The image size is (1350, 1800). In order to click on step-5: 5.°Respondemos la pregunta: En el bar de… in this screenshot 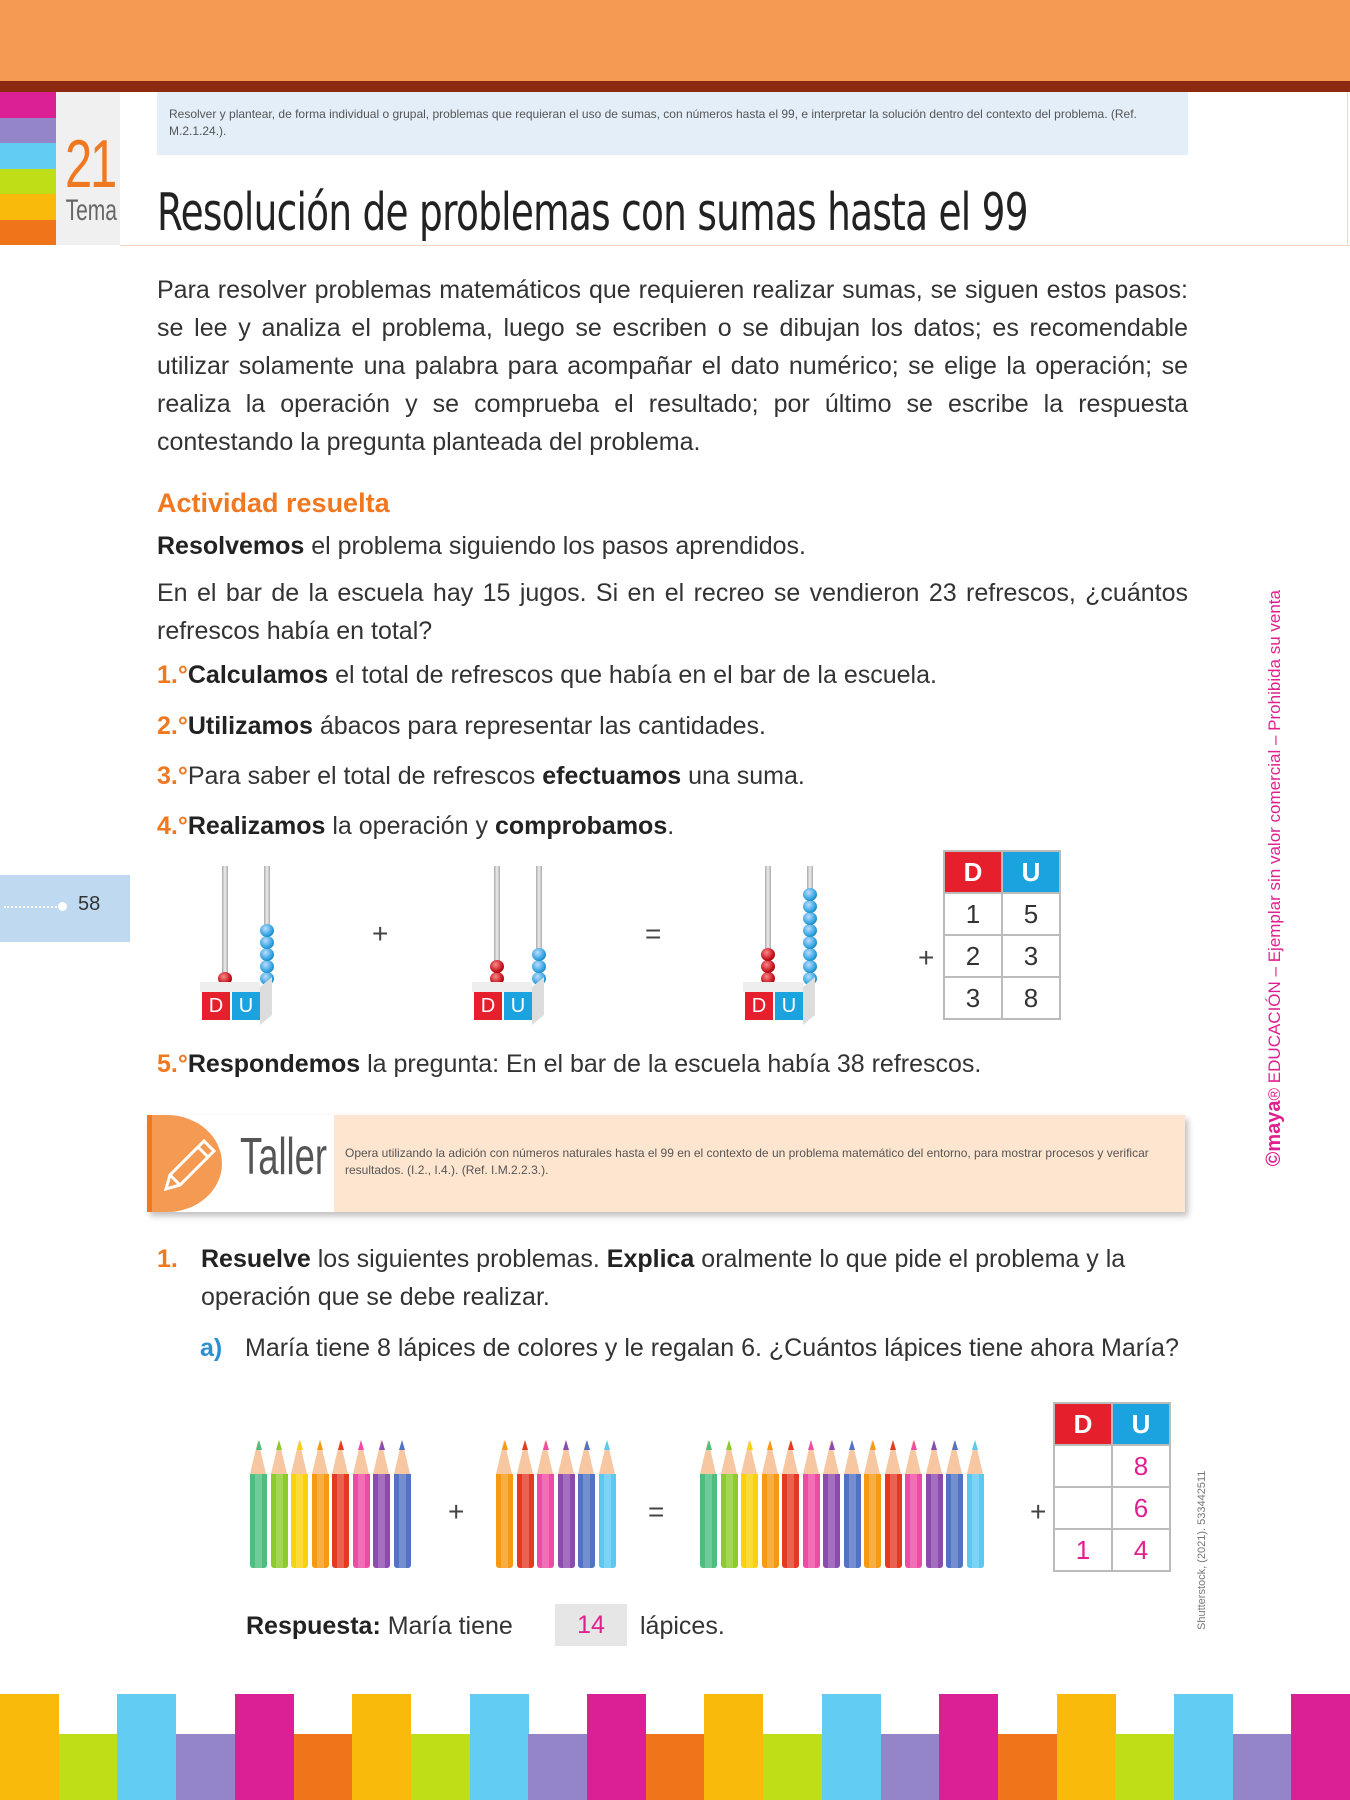, I will do `click(672, 1064)`.